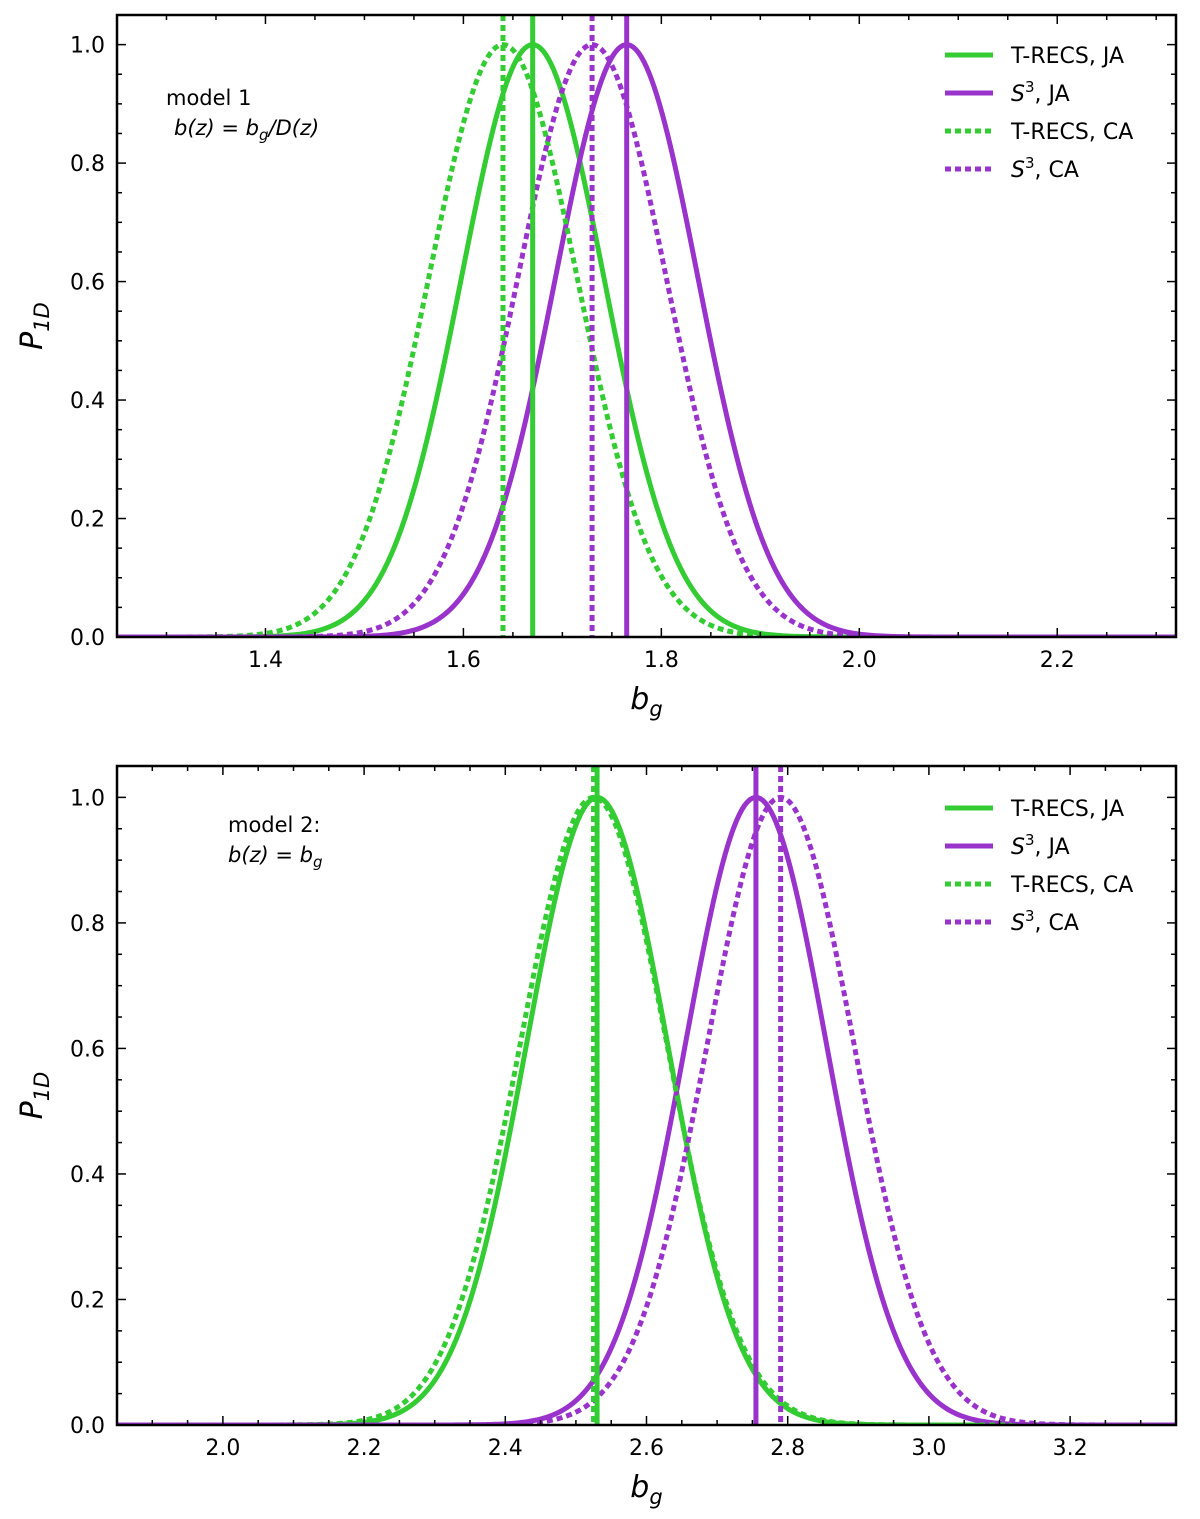  Describe the element at coordinates (208, 98) in the screenshot. I see `model-annotation-title: model 1` at that location.